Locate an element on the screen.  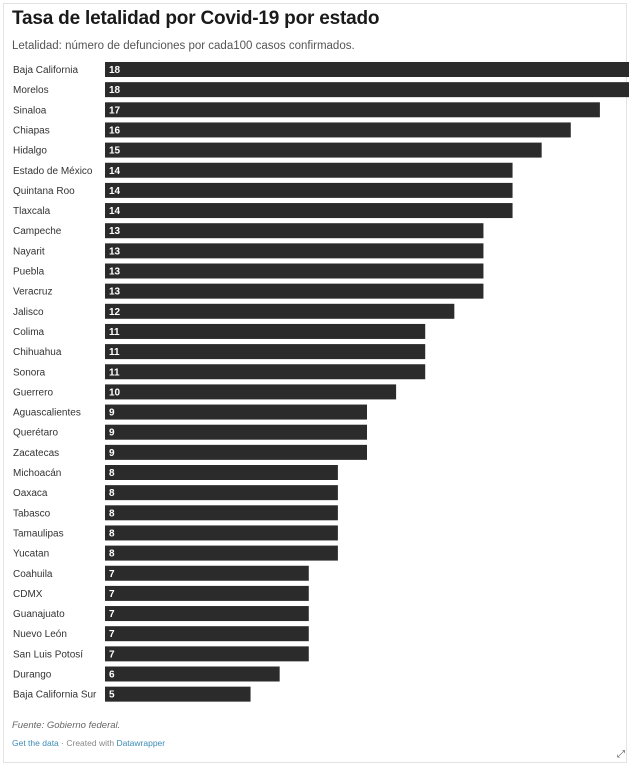
category-label: Zacatecas is located at coordinates (36, 453).